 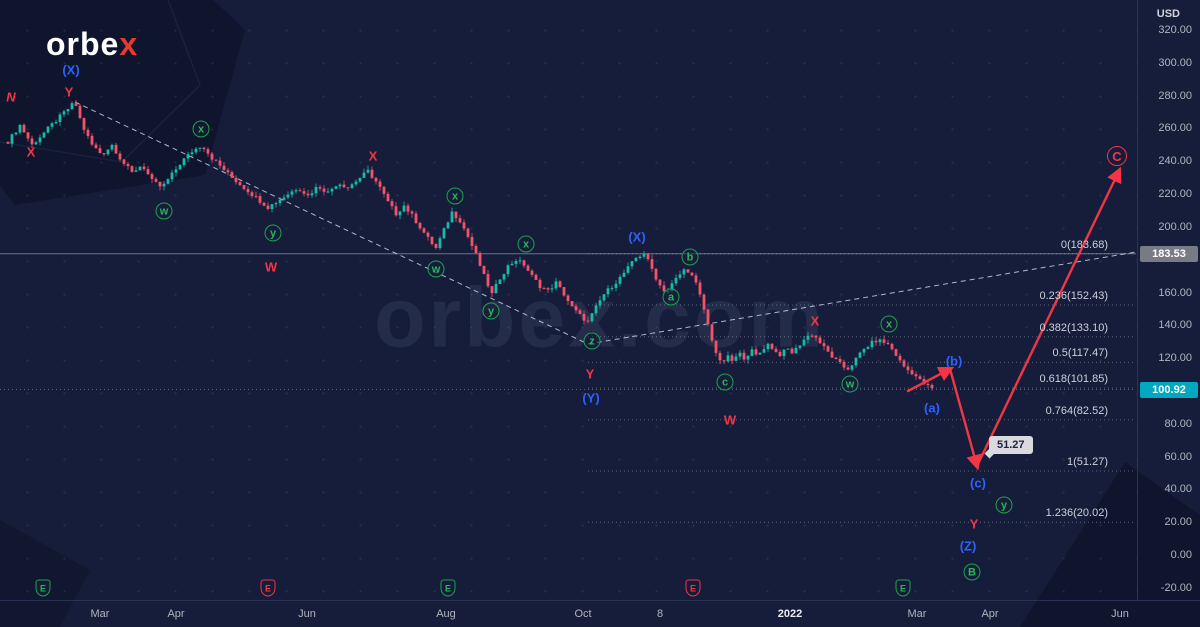 I want to click on fib-level-label: 1(51.27), so click(x=1087, y=461).